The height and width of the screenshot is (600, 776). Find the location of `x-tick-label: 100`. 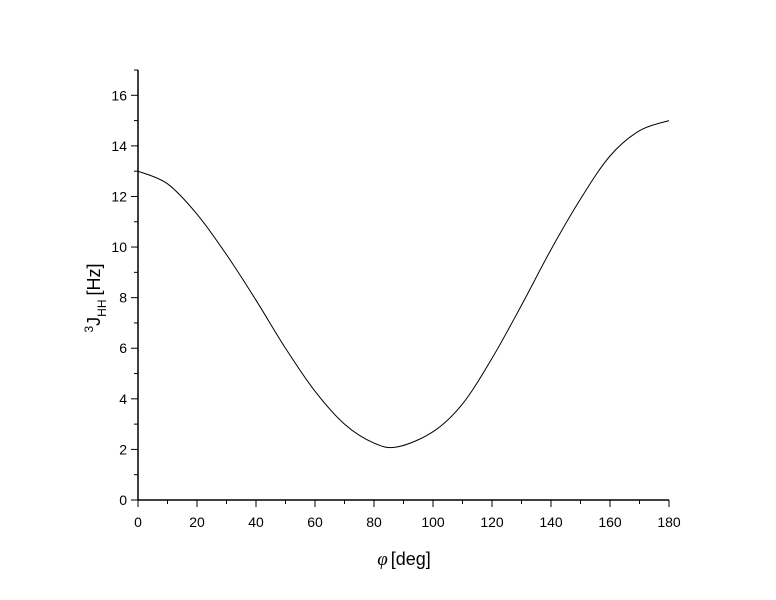

x-tick-label: 100 is located at coordinates (433, 522).